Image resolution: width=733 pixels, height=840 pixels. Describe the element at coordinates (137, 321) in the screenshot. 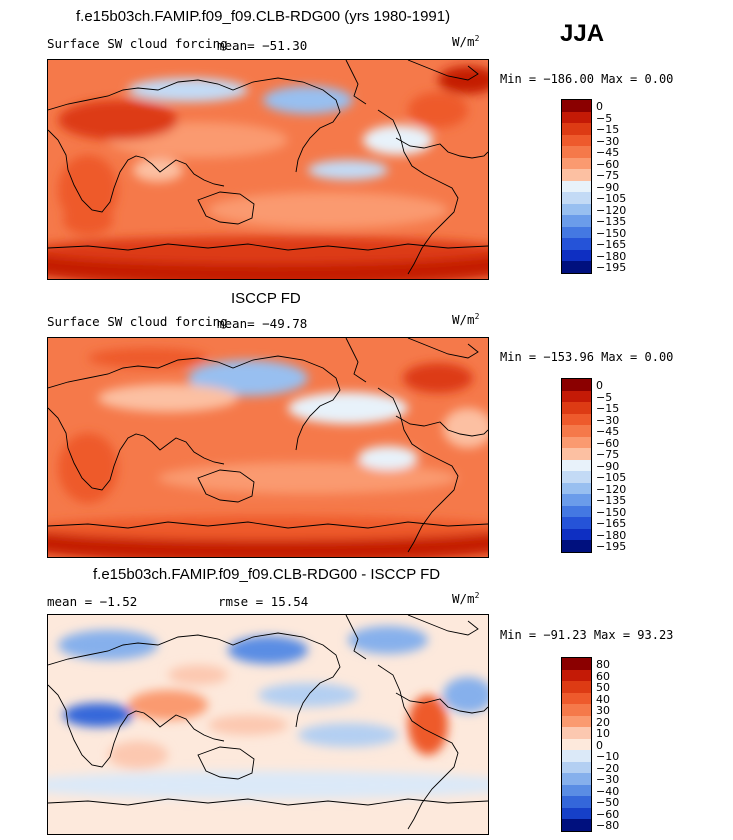

I see `panel2-subtitle: Surface SW cloud forcing` at that location.